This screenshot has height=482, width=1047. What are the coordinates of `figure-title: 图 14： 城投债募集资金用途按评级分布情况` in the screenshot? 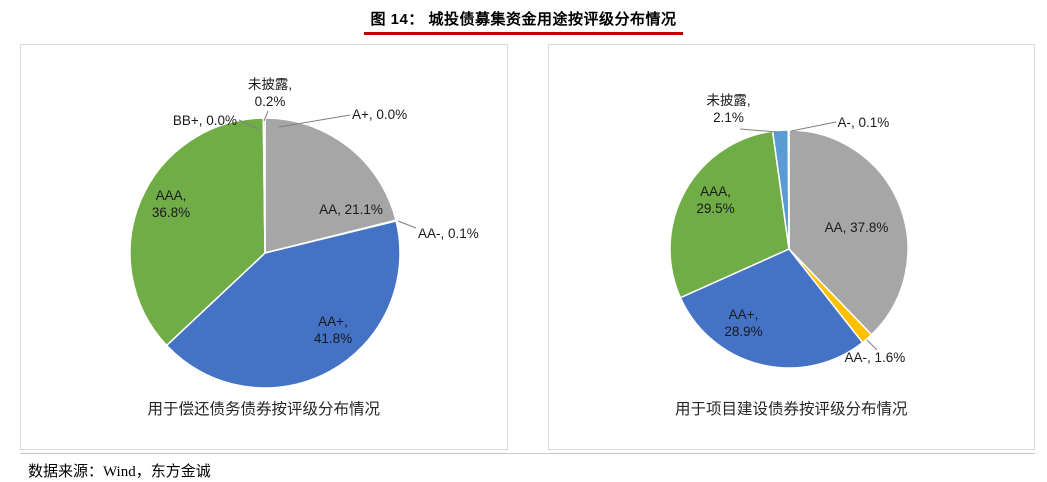 It's located at (523, 21).